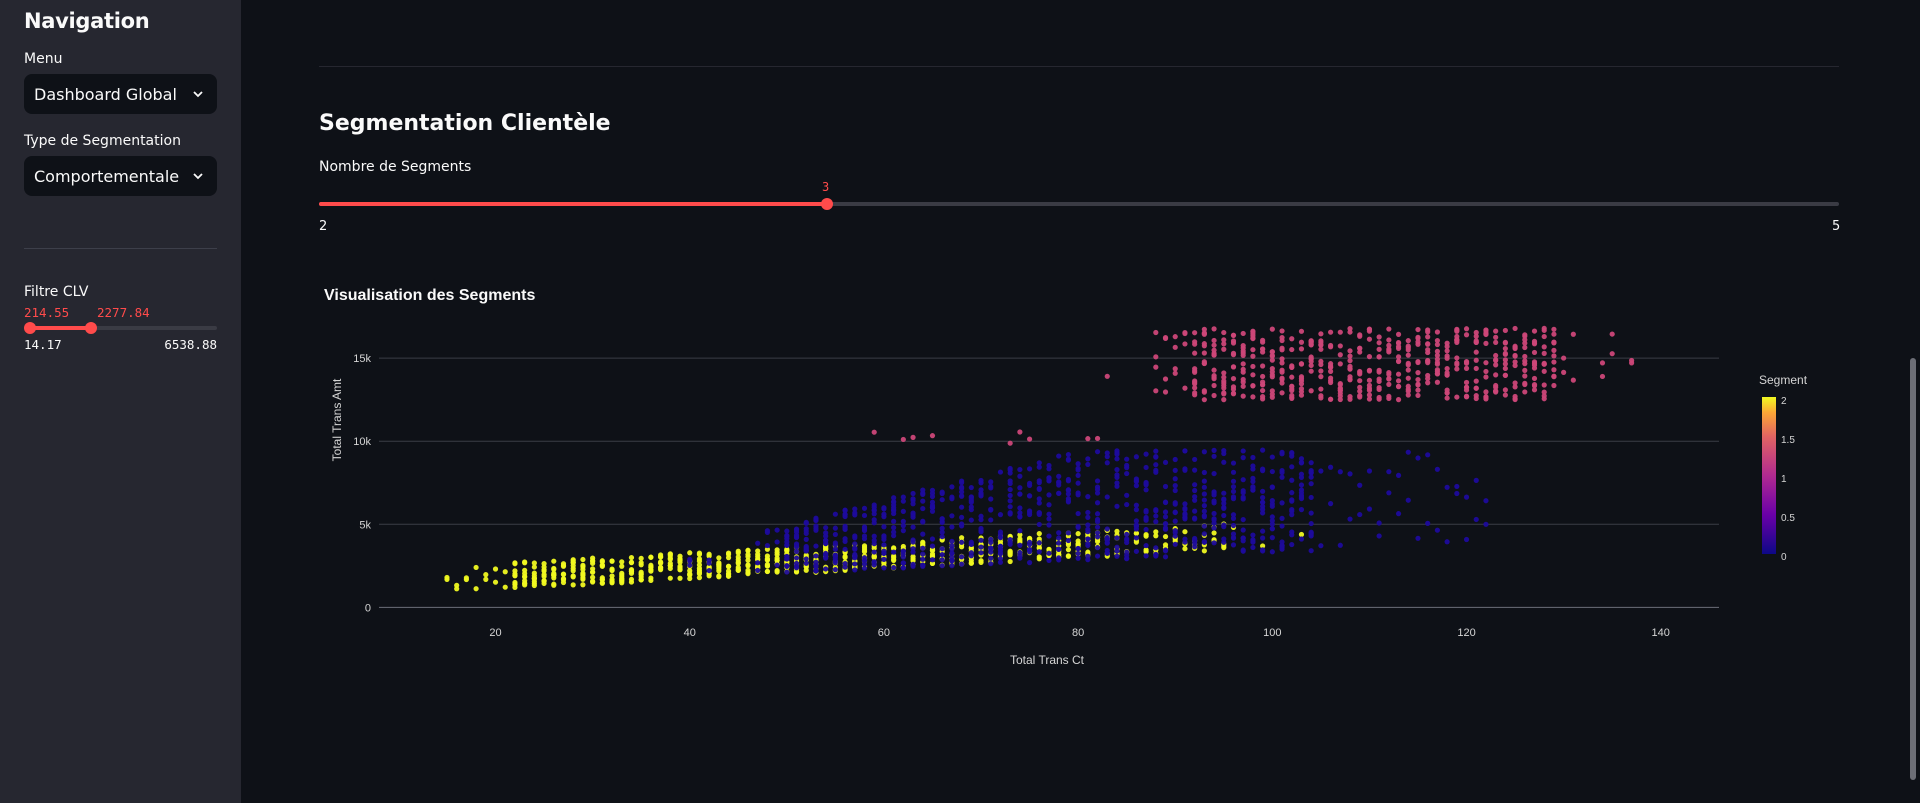 Image resolution: width=1920 pixels, height=803 pixels. What do you see at coordinates (90, 328) in the screenshot?
I see `clv-slider-high-handle` at bounding box center [90, 328].